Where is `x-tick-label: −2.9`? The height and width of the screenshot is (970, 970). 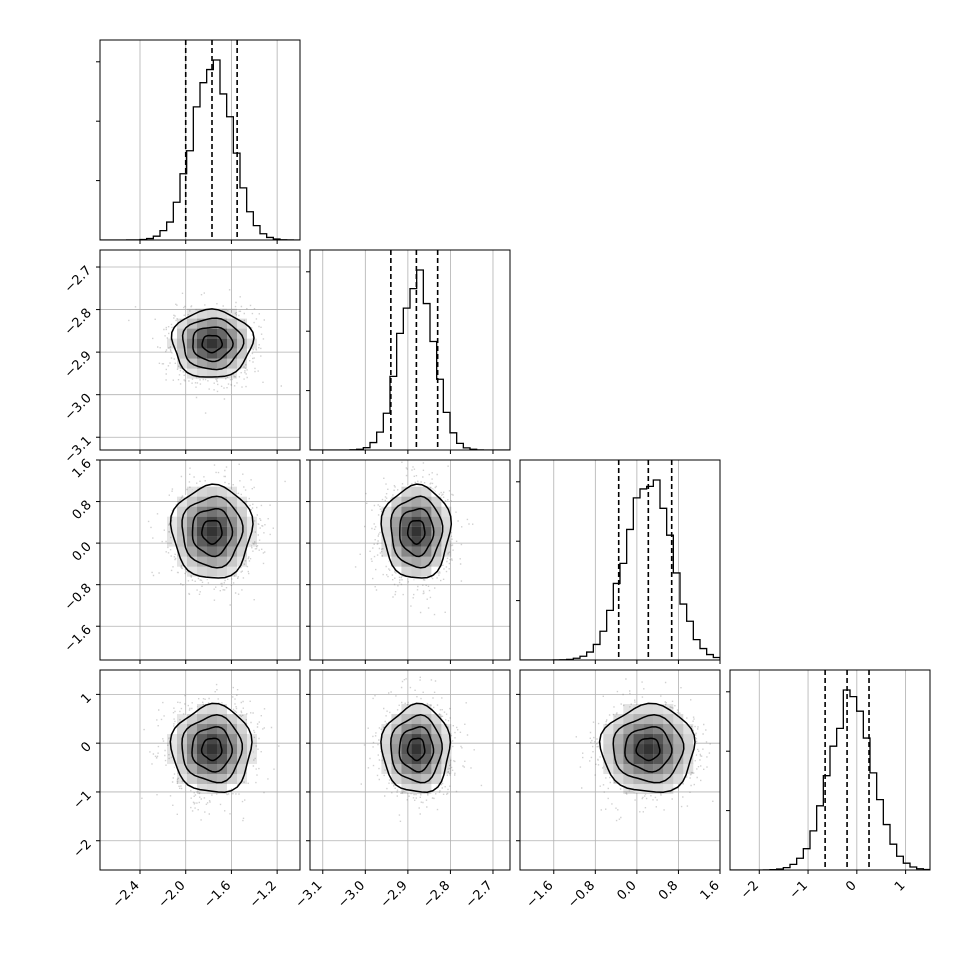
x-tick-label: −2.9 is located at coordinates (394, 894).